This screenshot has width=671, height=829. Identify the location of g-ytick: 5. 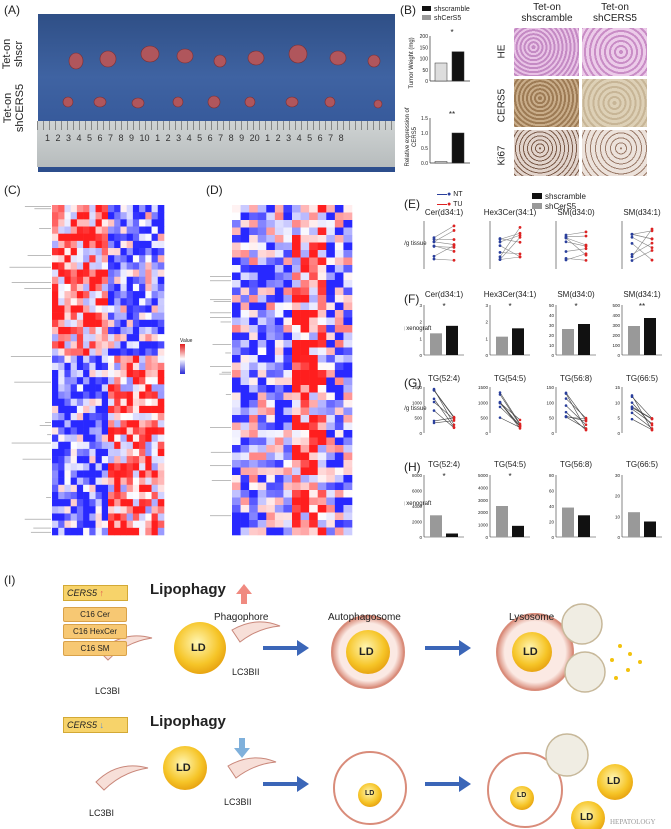
(618, 418).